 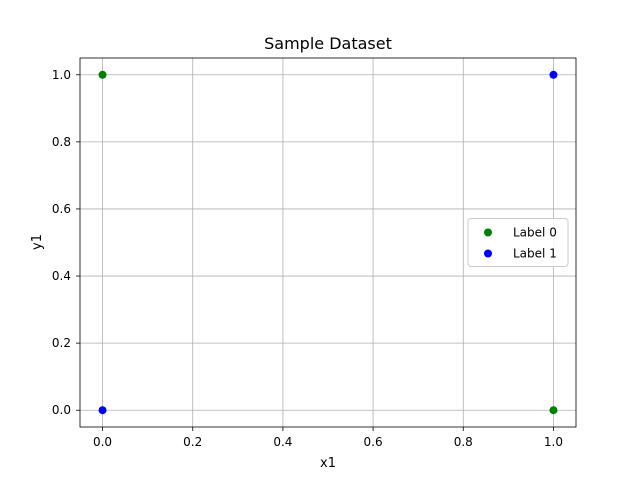 I want to click on legend: Label 0 Label 1, so click(x=518, y=242).